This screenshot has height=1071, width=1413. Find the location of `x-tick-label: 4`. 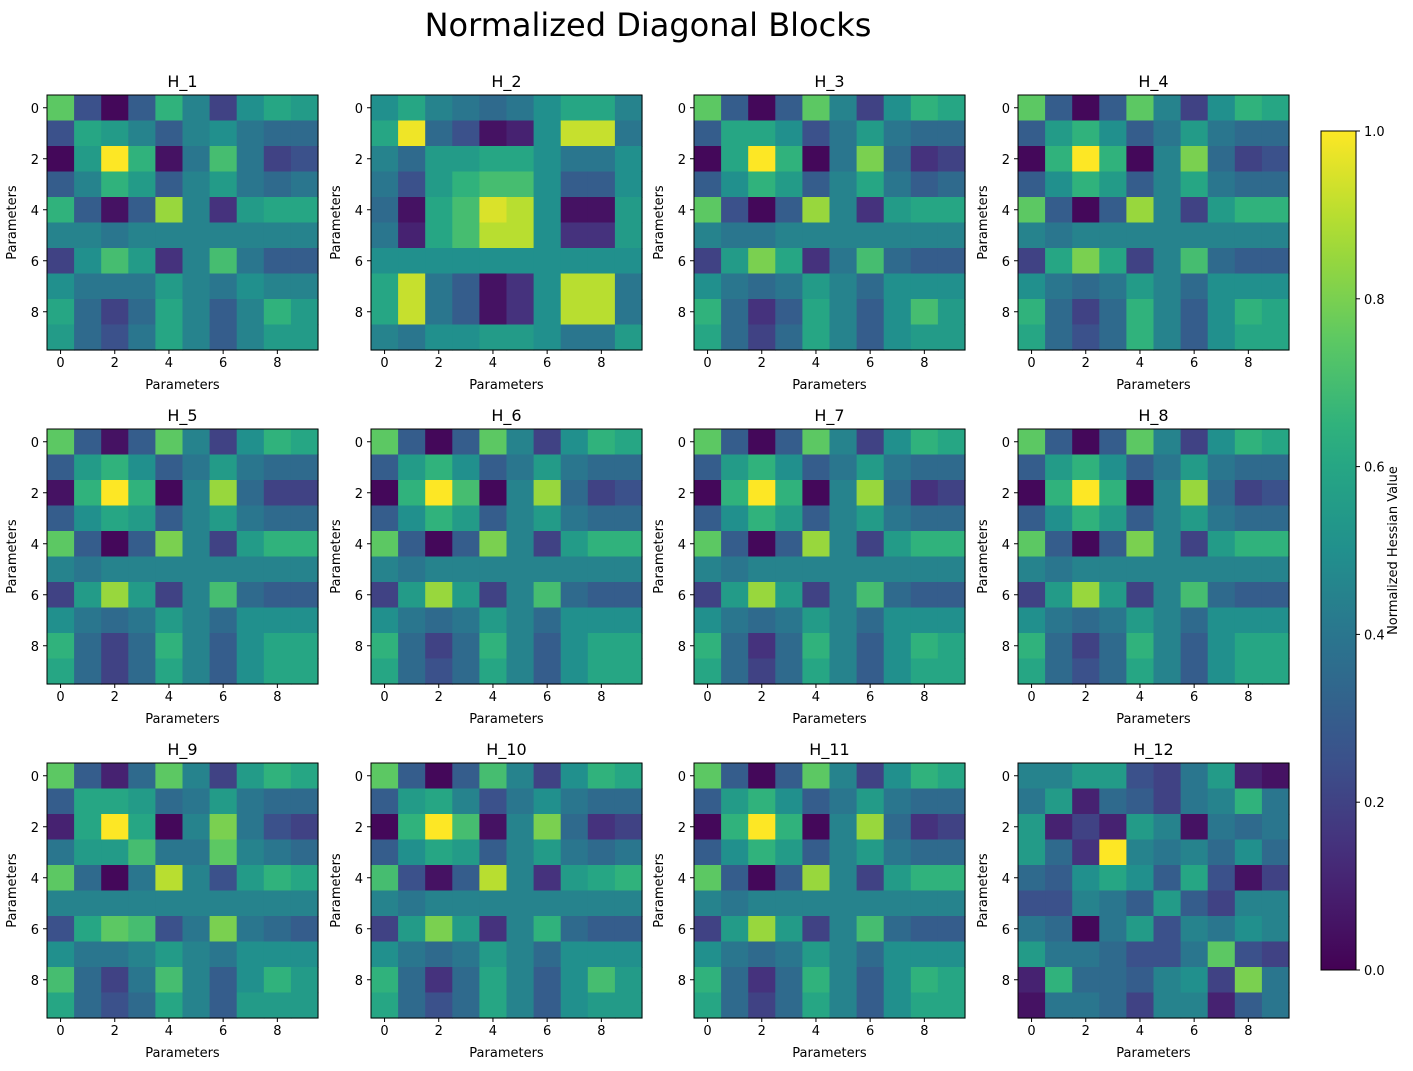

x-tick-label: 4 is located at coordinates (1140, 363).